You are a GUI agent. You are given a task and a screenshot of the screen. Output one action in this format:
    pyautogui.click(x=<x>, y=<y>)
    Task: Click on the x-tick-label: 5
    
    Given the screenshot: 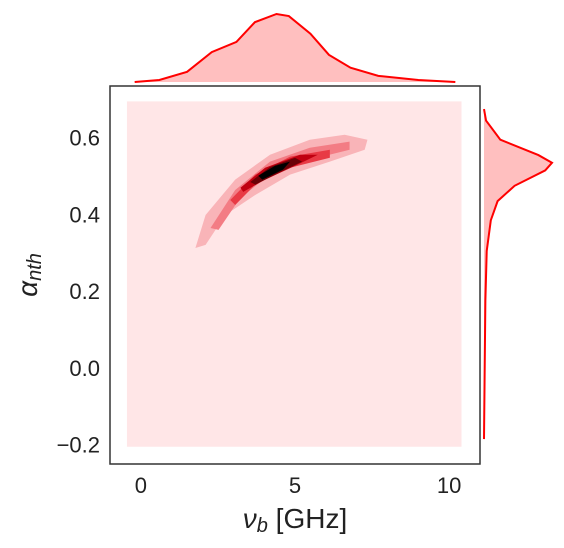 What is the action you would take?
    pyautogui.click(x=295, y=485)
    